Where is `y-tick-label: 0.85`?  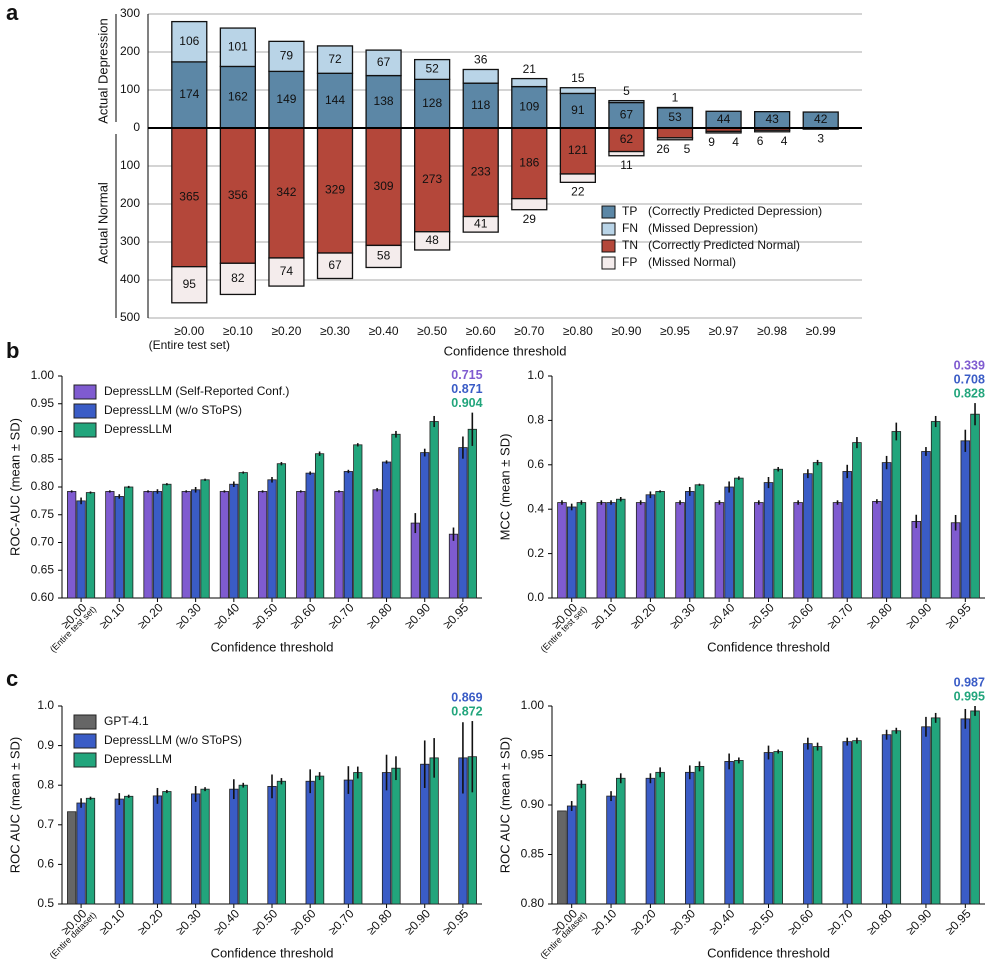 y-tick-label: 0.85 is located at coordinates (533, 854).